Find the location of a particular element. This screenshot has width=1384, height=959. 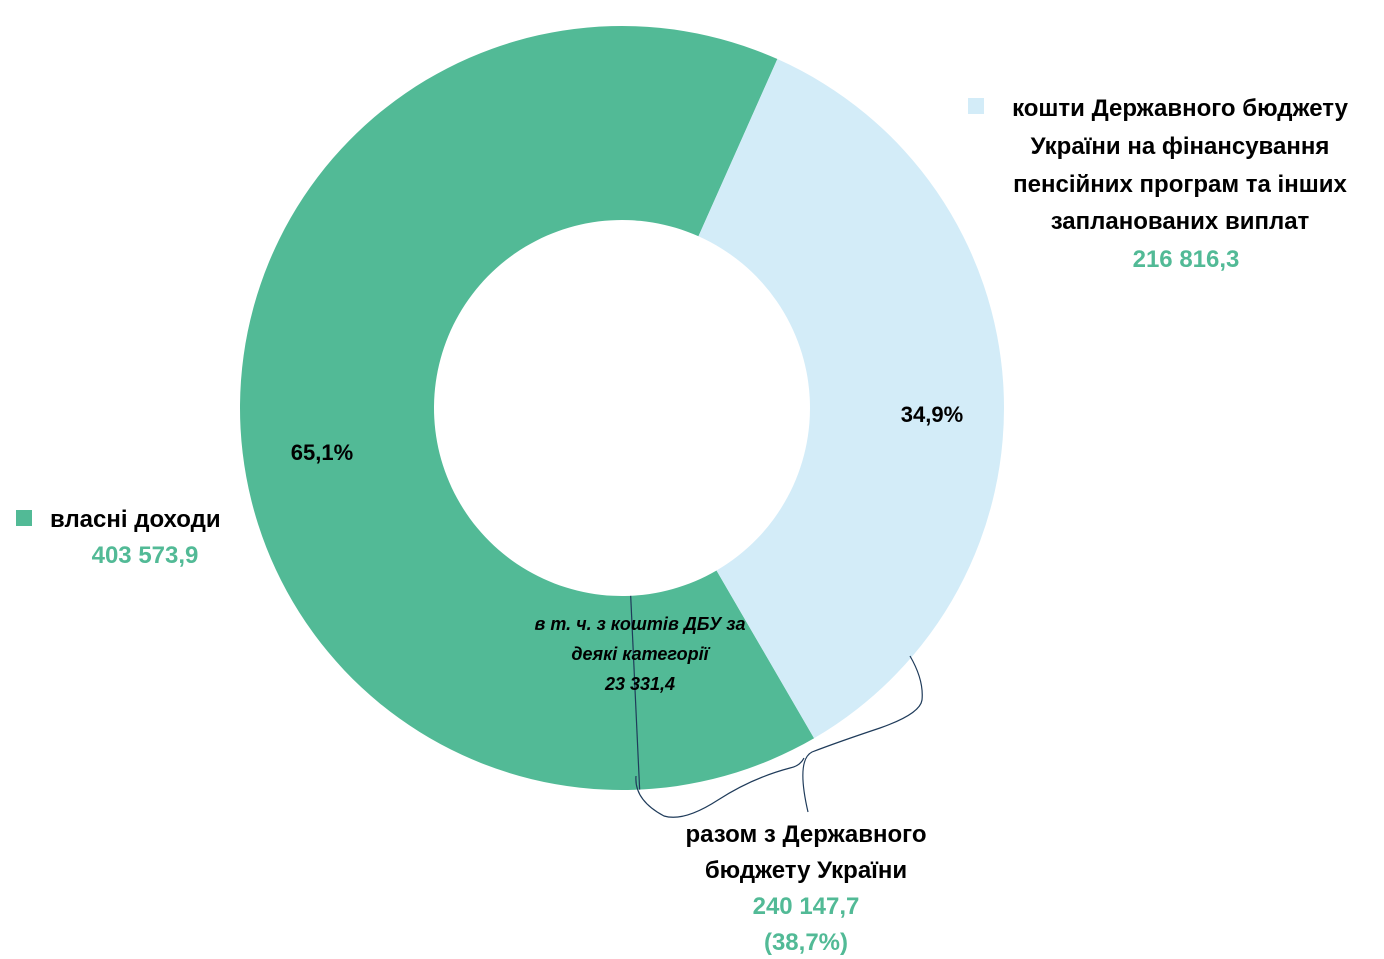

legend-value-state-budget: 216 816,3 is located at coordinates (1186, 259).